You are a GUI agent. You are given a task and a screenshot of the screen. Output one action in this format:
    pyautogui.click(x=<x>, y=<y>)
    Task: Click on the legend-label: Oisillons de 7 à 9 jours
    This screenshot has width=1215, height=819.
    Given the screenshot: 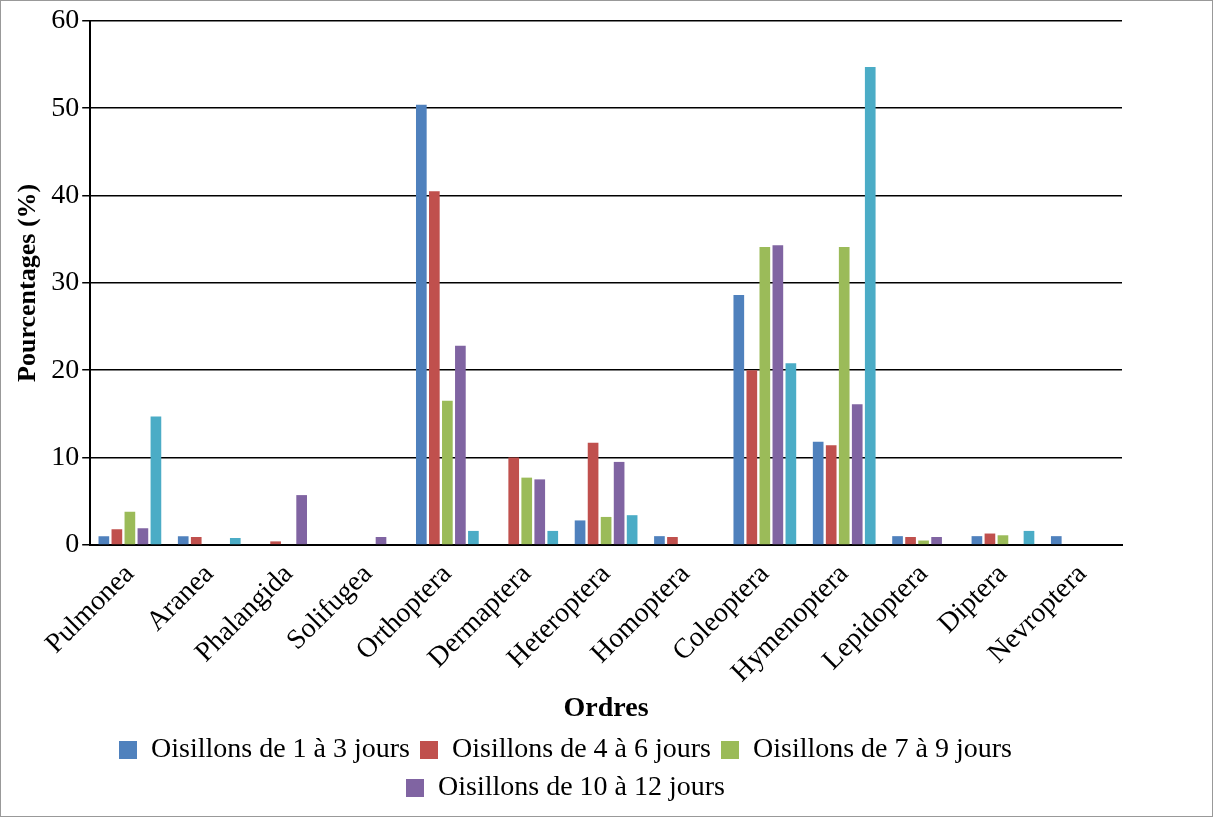 What is the action you would take?
    pyautogui.click(x=882, y=748)
    